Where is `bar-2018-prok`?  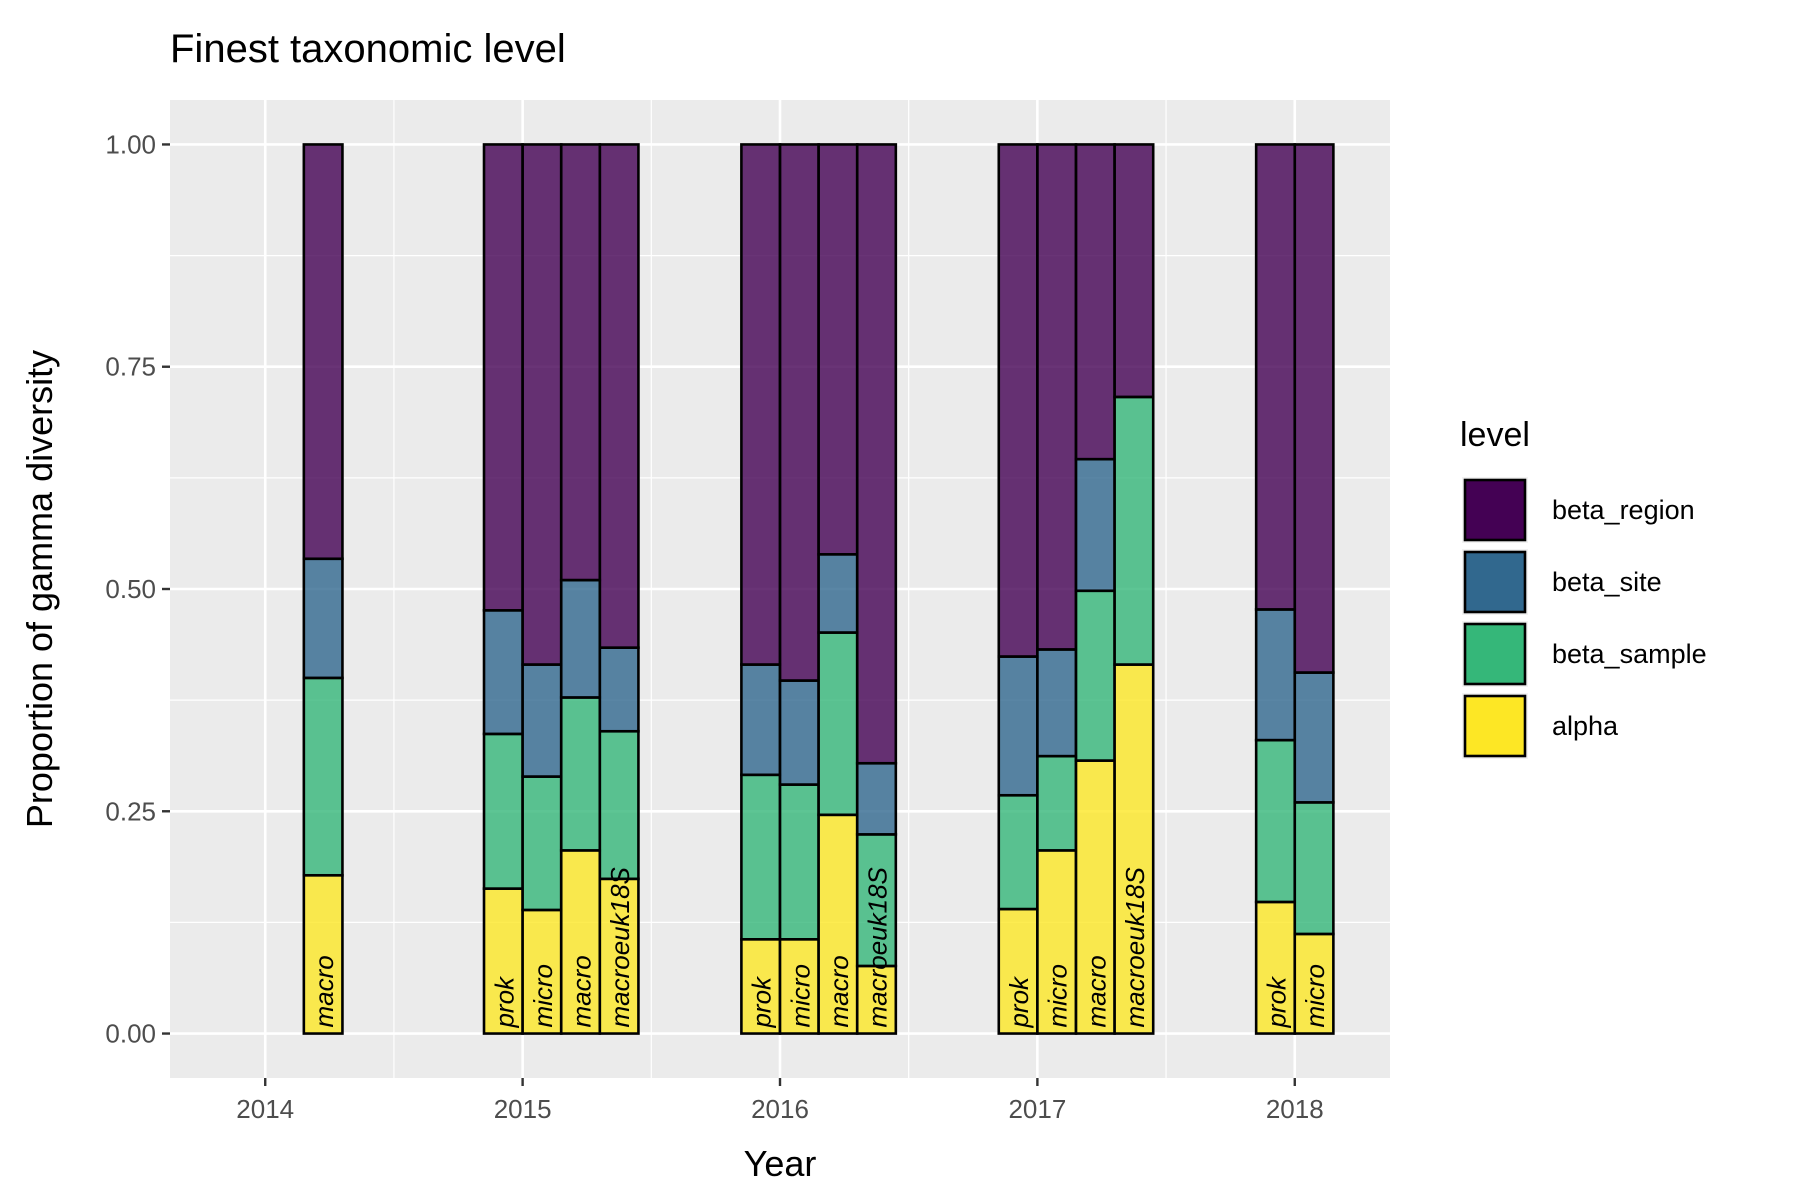 bar-2018-prok is located at coordinates (1275, 589).